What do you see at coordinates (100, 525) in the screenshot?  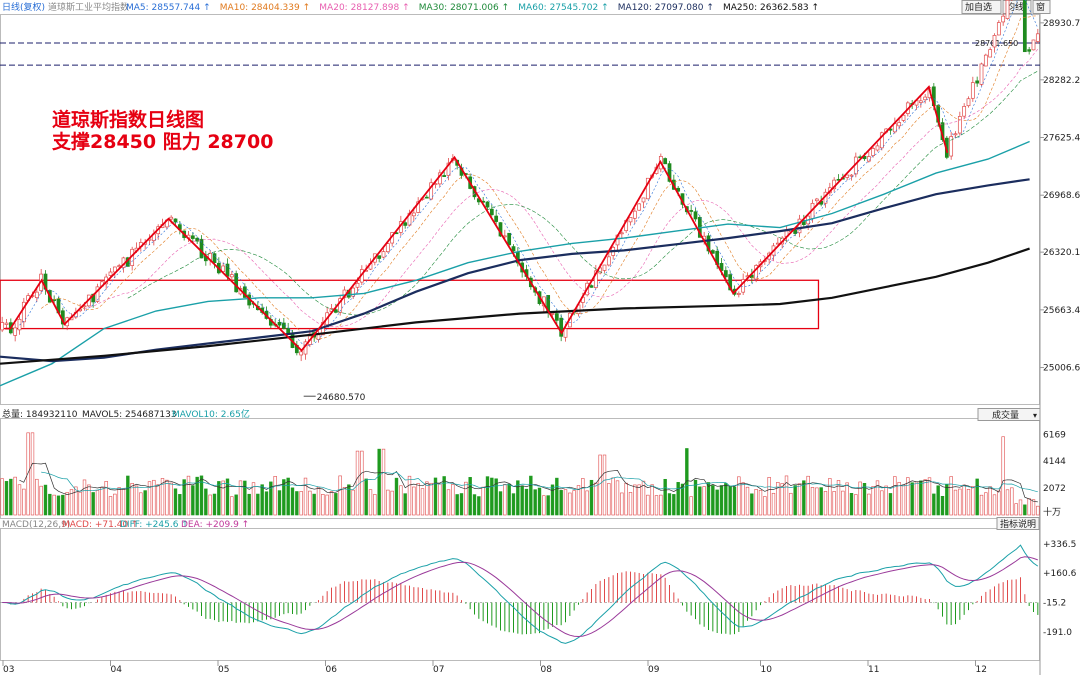 I see `macd-value: MACD: +71.40 ↑` at bounding box center [100, 525].